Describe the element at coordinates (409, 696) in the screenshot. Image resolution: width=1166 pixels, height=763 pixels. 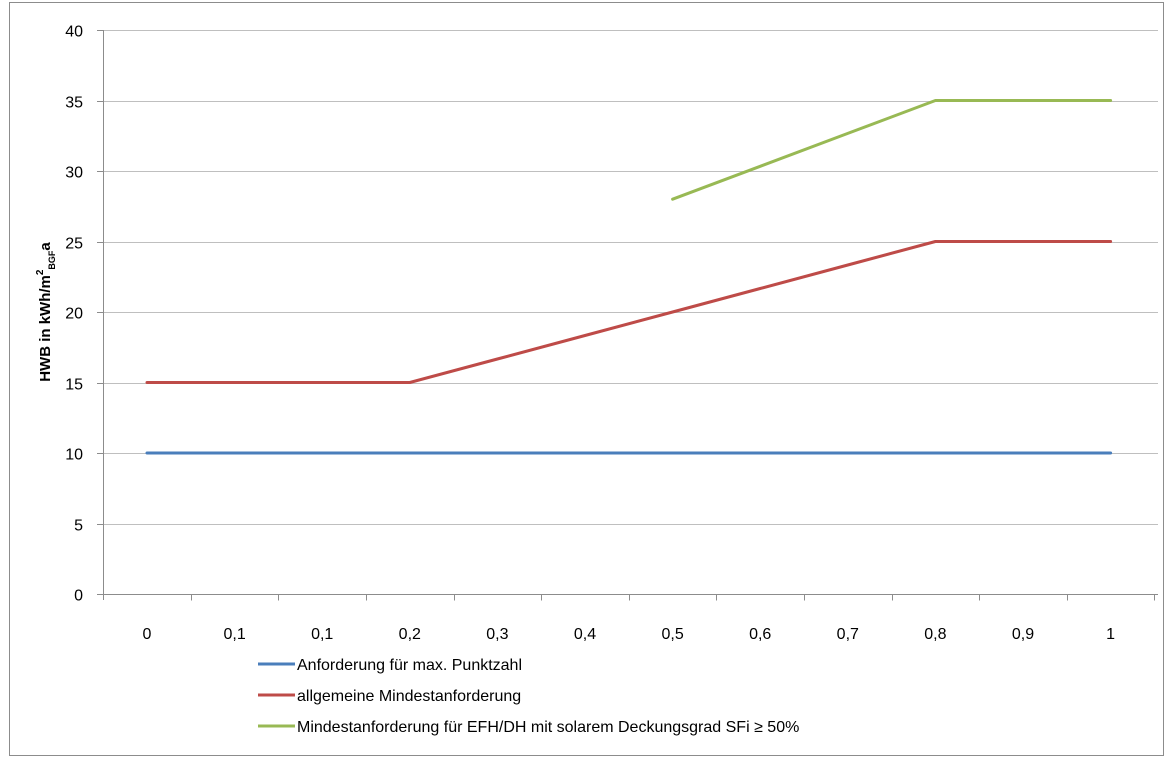
I see `legend-label: allgemeine Mindestanforderung` at that location.